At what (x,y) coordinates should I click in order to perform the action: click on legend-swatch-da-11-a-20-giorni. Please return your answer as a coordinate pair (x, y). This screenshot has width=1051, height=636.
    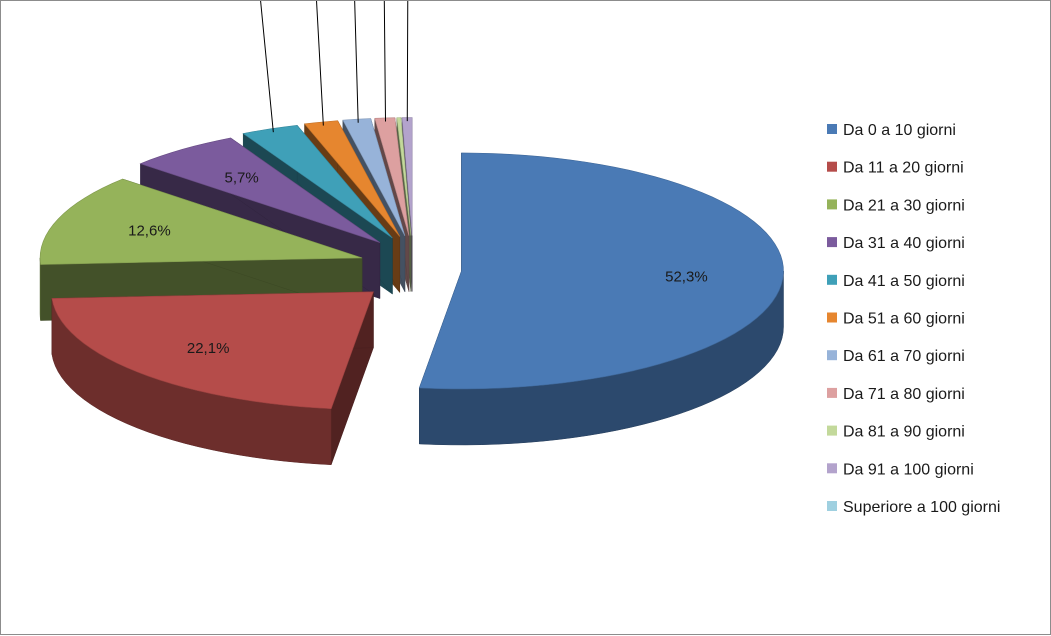
    Looking at the image, I should click on (832, 166).